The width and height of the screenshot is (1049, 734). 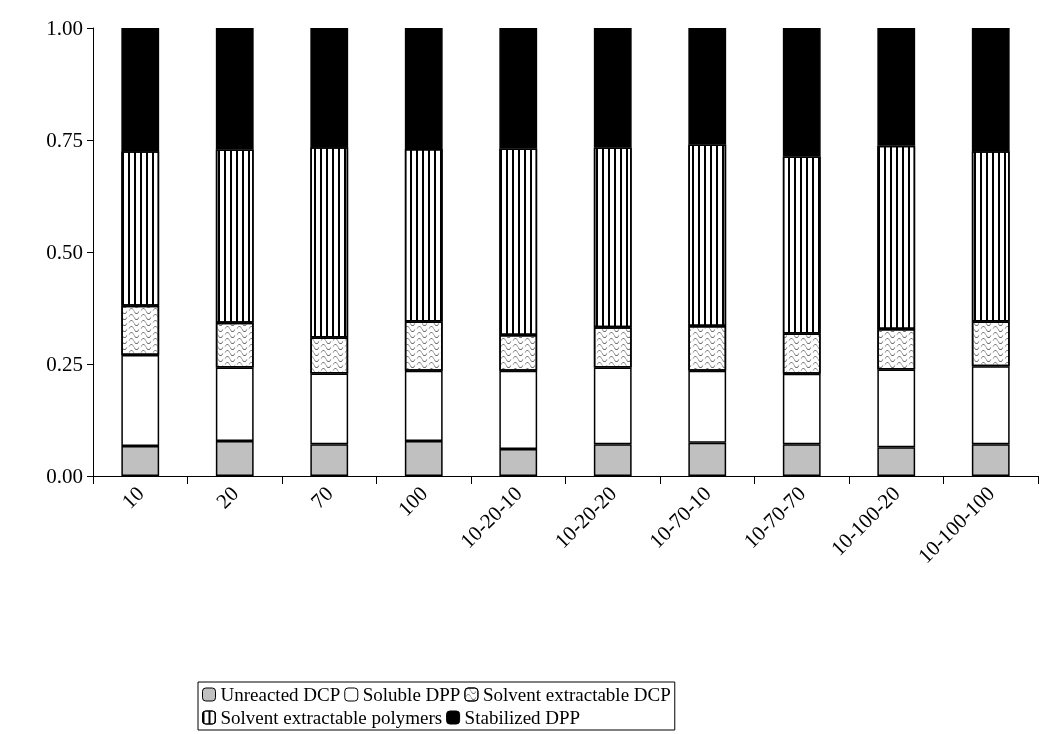 What do you see at coordinates (227, 497) in the screenshot?
I see `x-tick-label: 20` at bounding box center [227, 497].